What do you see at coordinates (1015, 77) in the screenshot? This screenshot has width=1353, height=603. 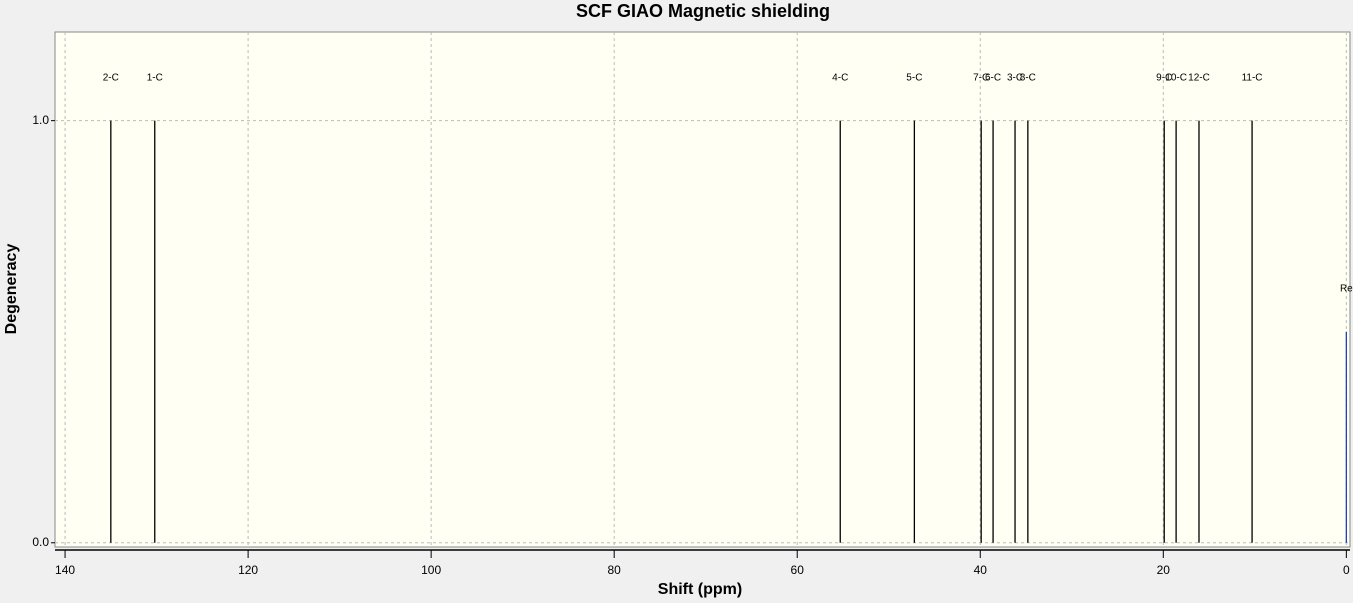 I see `peak-label: 3-C` at bounding box center [1015, 77].